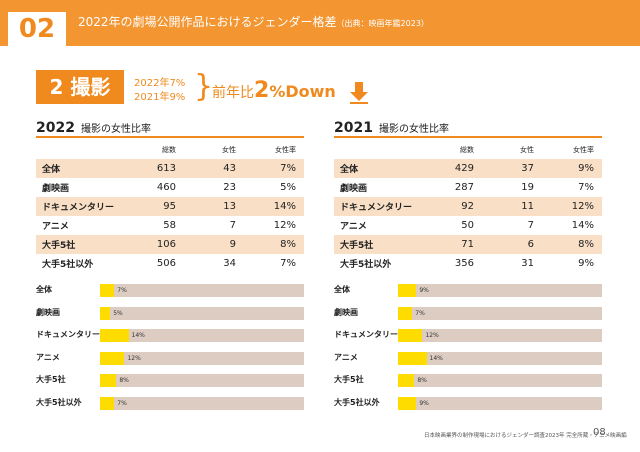 This screenshot has width=640, height=452. I want to click on bar-label: ドキュメンタリー, so click(68, 334).